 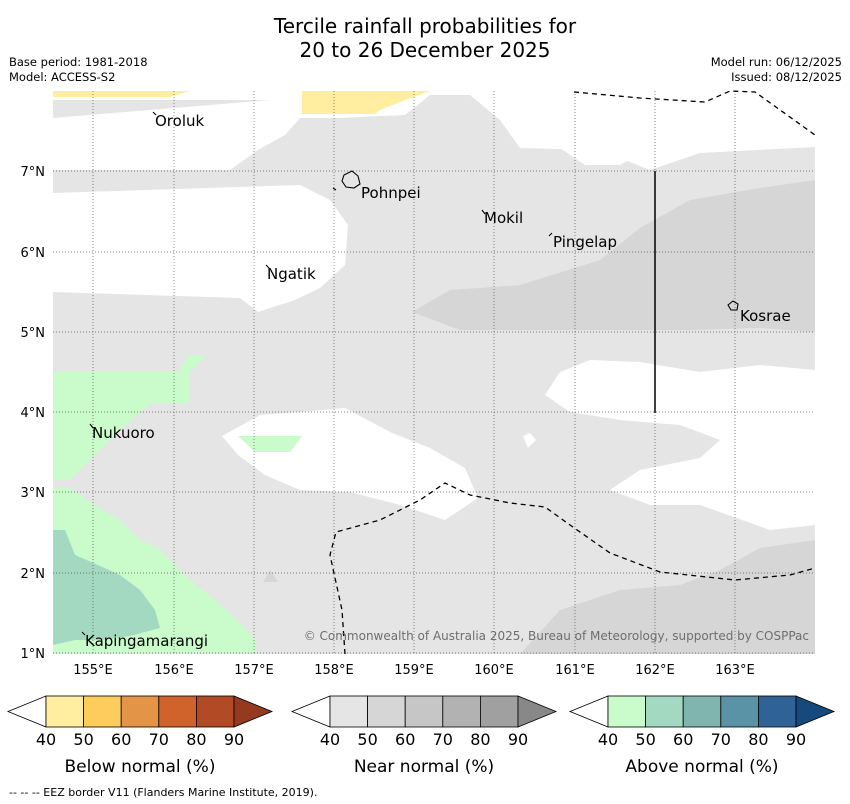 I want to click on lat-label: 7°N, so click(x=33, y=172).